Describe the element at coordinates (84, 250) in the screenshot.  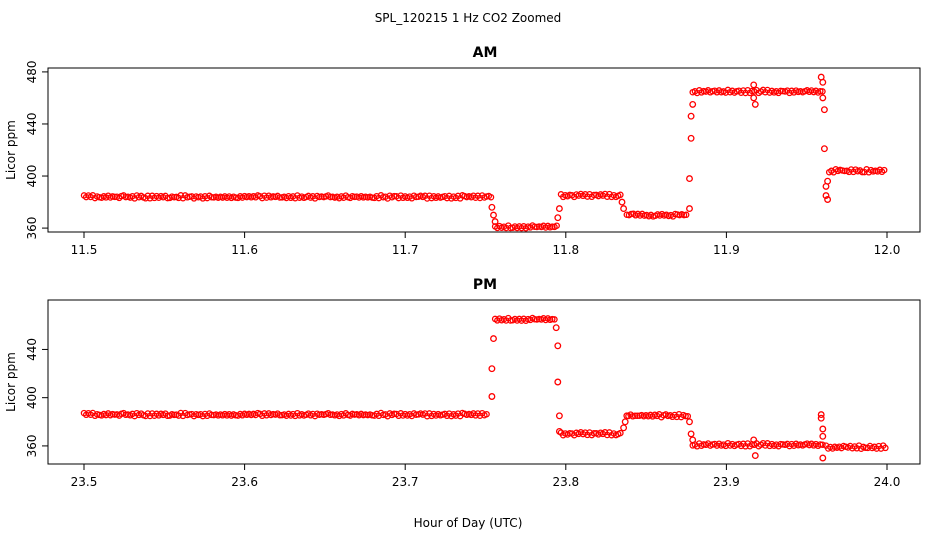
I see `am-x-tick-label: 11.5` at that location.